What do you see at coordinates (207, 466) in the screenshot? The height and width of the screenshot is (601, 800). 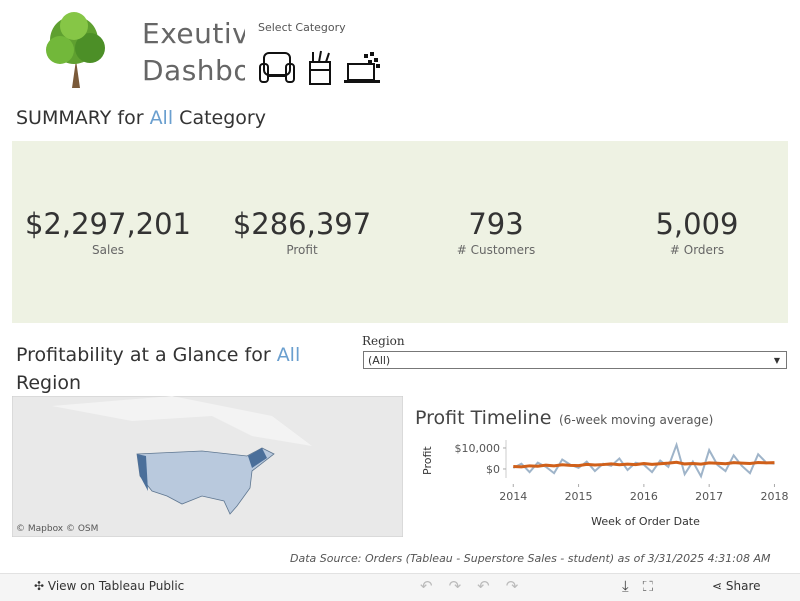 I see `map: © Mapbox © OSM` at bounding box center [207, 466].